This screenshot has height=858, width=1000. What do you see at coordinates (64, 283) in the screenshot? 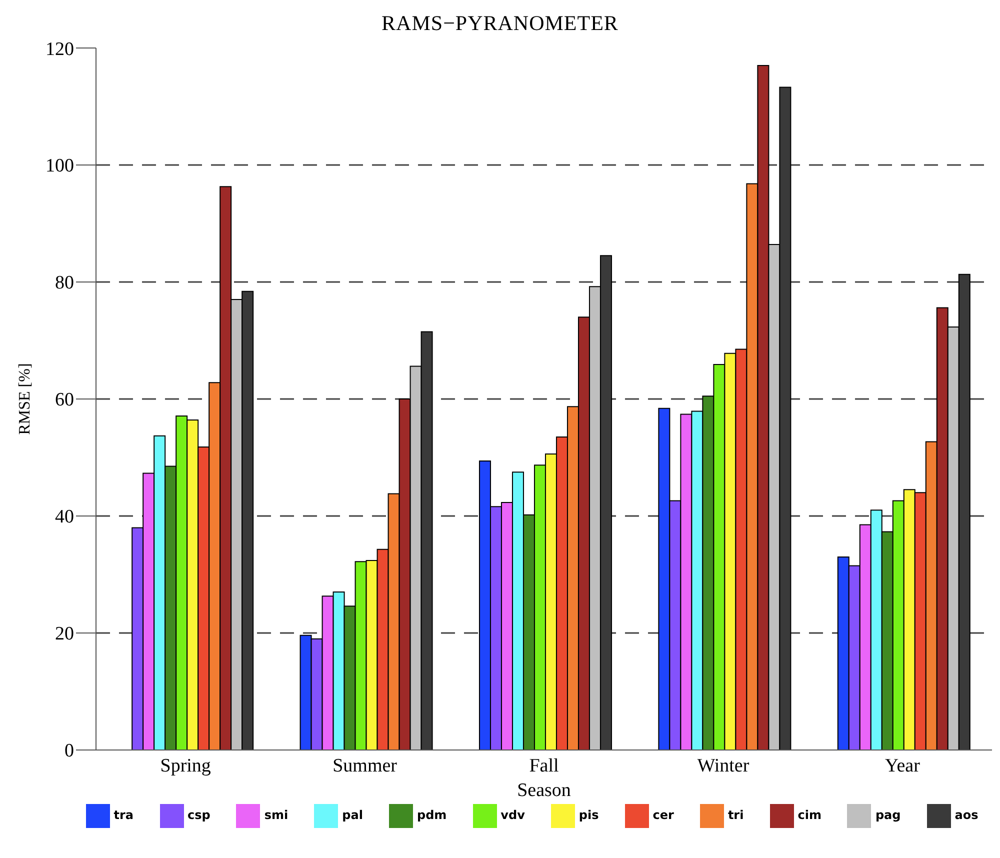
I see `y-tick-label: 80` at bounding box center [64, 283].